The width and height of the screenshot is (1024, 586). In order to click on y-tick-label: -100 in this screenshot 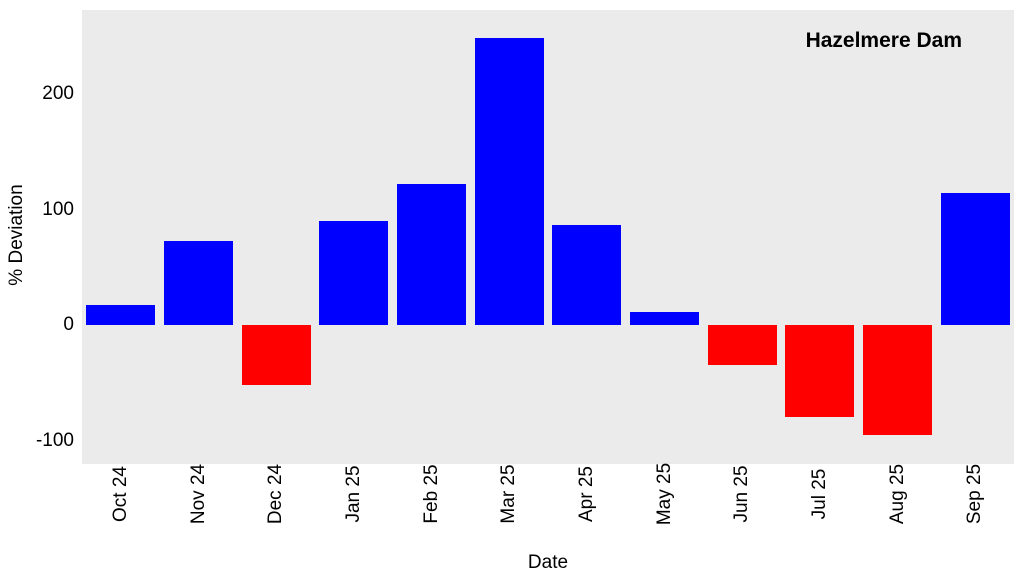, I will do `click(54, 440)`.